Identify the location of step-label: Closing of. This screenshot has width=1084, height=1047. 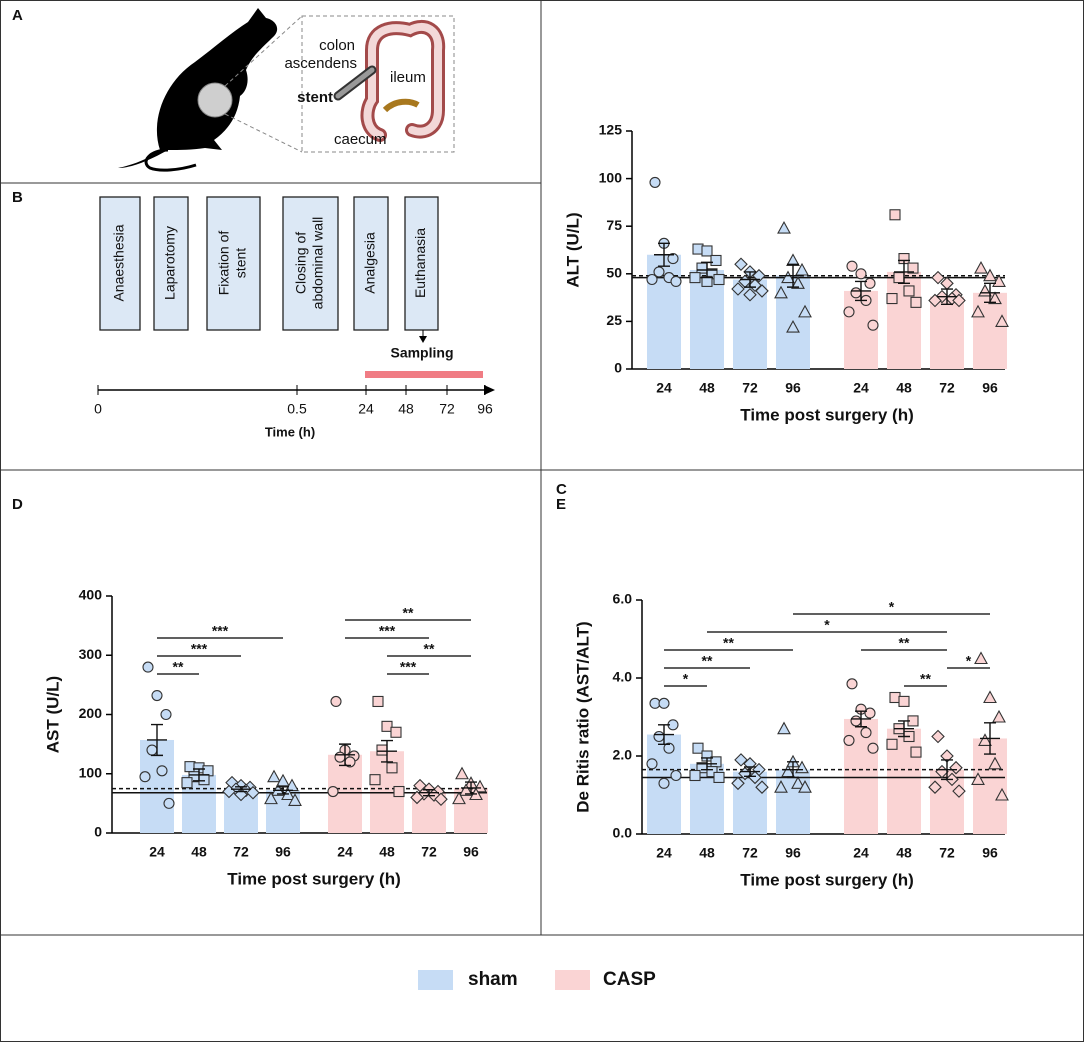
(301, 263).